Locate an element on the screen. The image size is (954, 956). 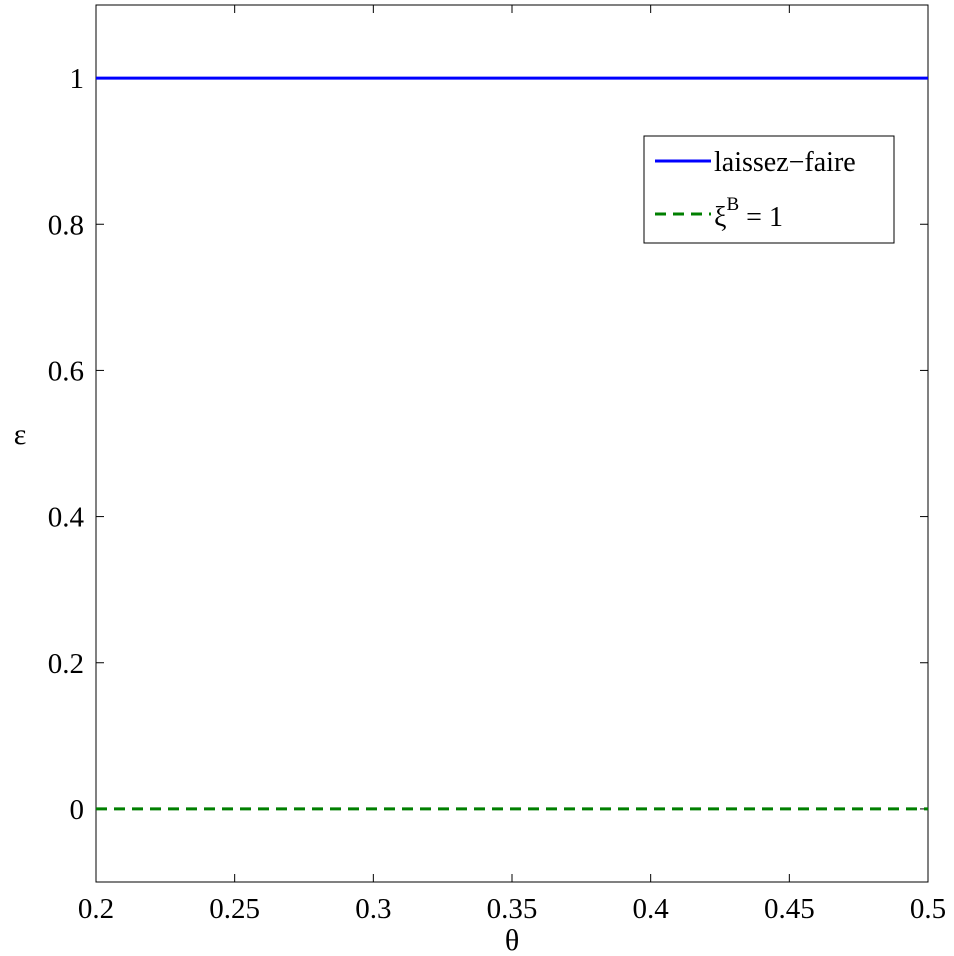
x-tick-label: 0.45 is located at coordinates (789, 909).